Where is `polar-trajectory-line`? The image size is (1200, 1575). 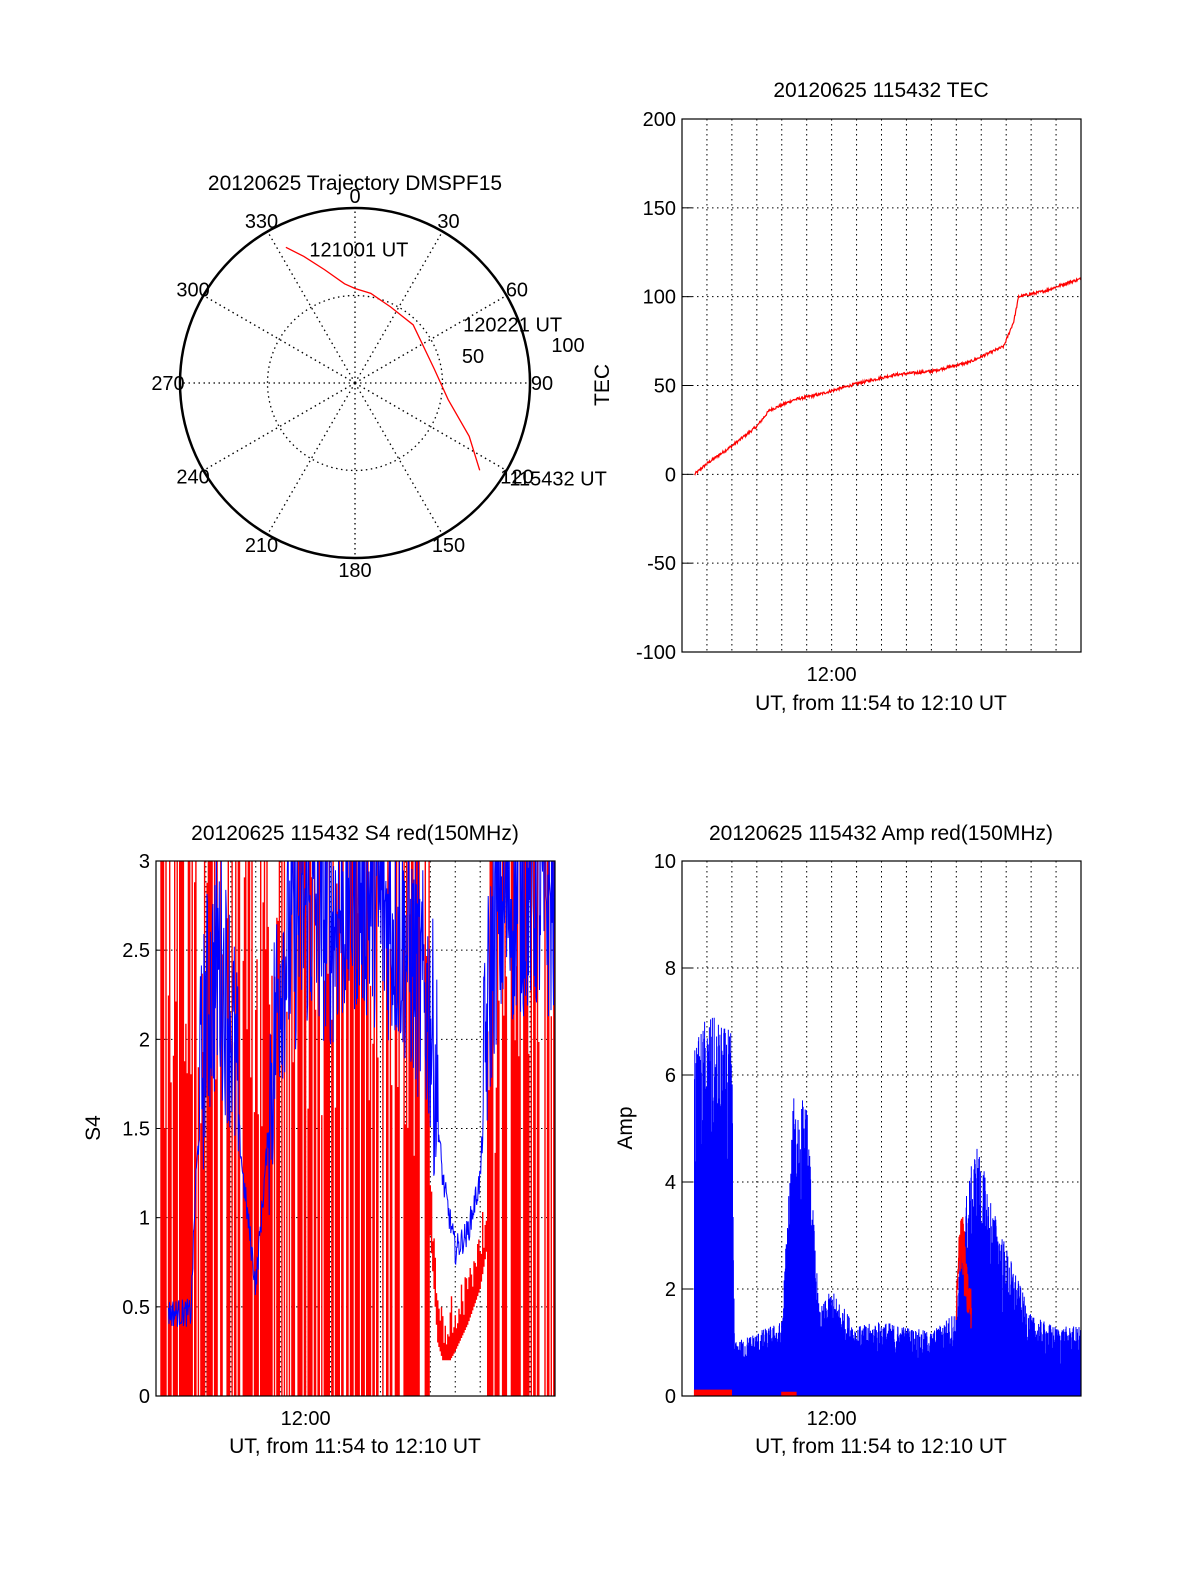 polar-trajectory-line is located at coordinates (383, 358).